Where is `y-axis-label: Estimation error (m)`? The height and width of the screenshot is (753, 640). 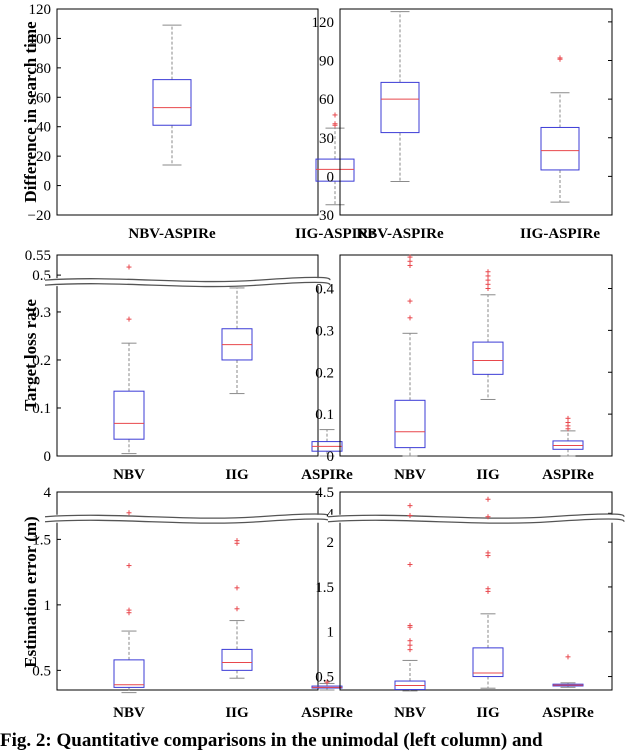
y-axis-label: Estimation error (m) is located at coordinates (30, 591).